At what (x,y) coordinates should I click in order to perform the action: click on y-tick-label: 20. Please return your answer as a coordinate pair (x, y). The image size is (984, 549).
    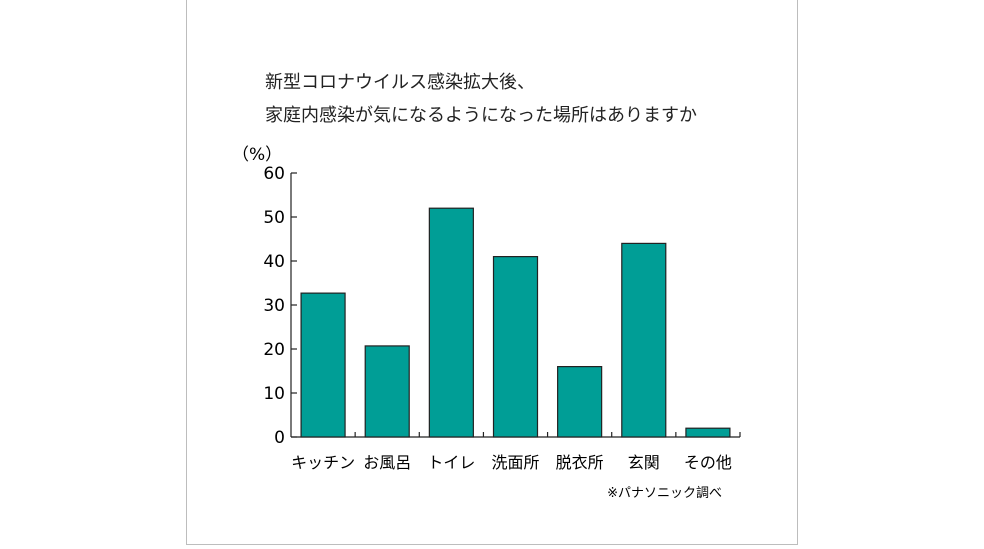
    Looking at the image, I should click on (274, 350).